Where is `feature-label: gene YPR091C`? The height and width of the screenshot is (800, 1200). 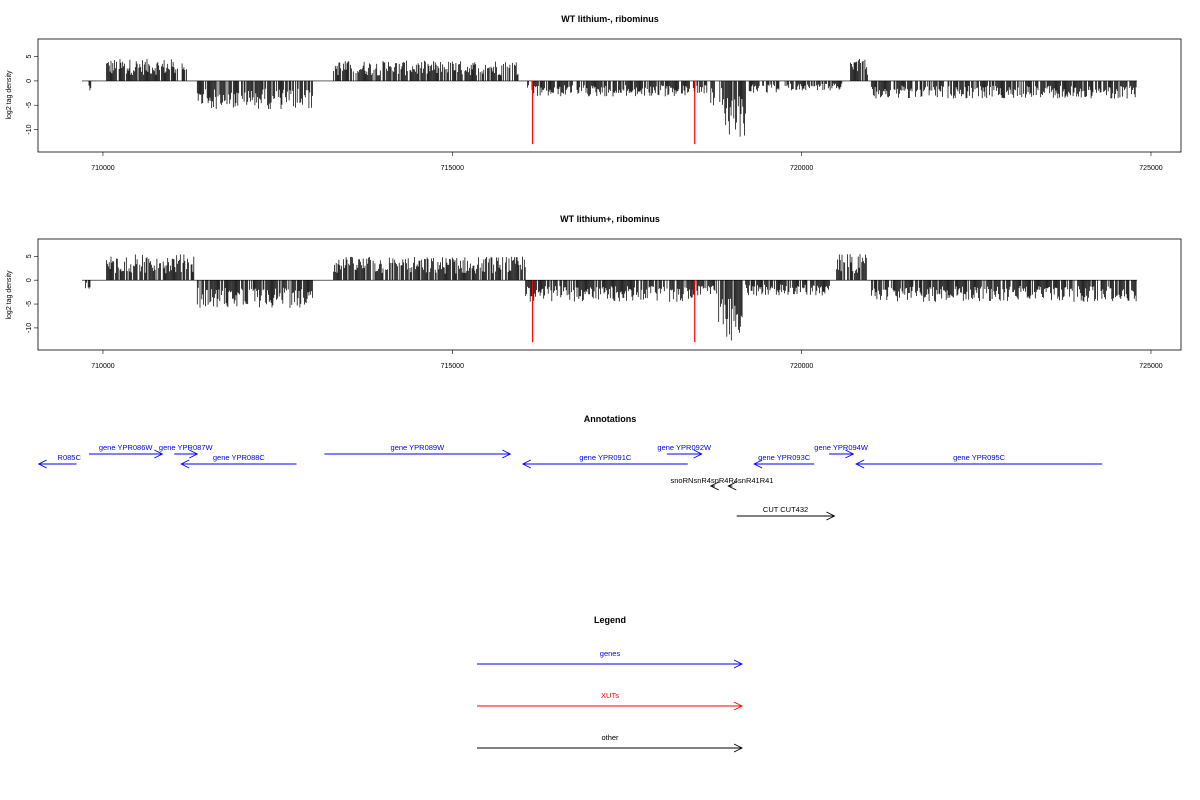 feature-label: gene YPR091C is located at coordinates (605, 457).